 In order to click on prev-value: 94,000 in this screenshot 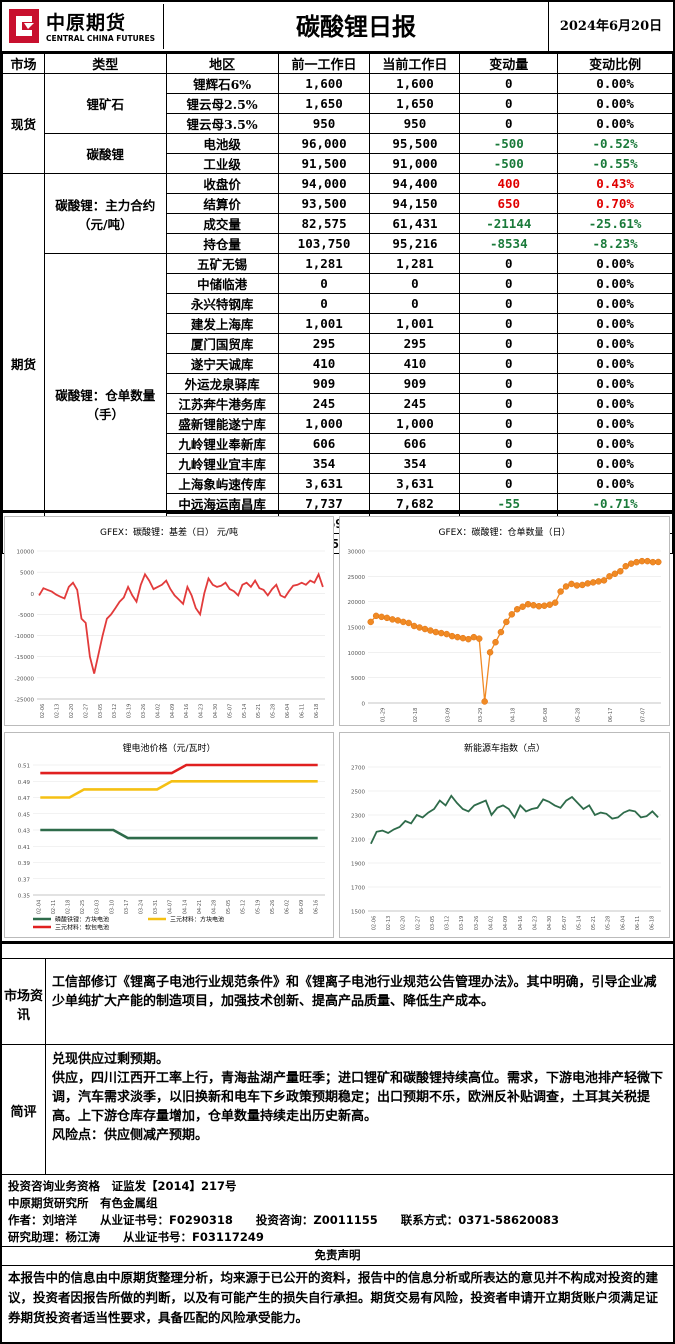, I will do `click(324, 183)`.